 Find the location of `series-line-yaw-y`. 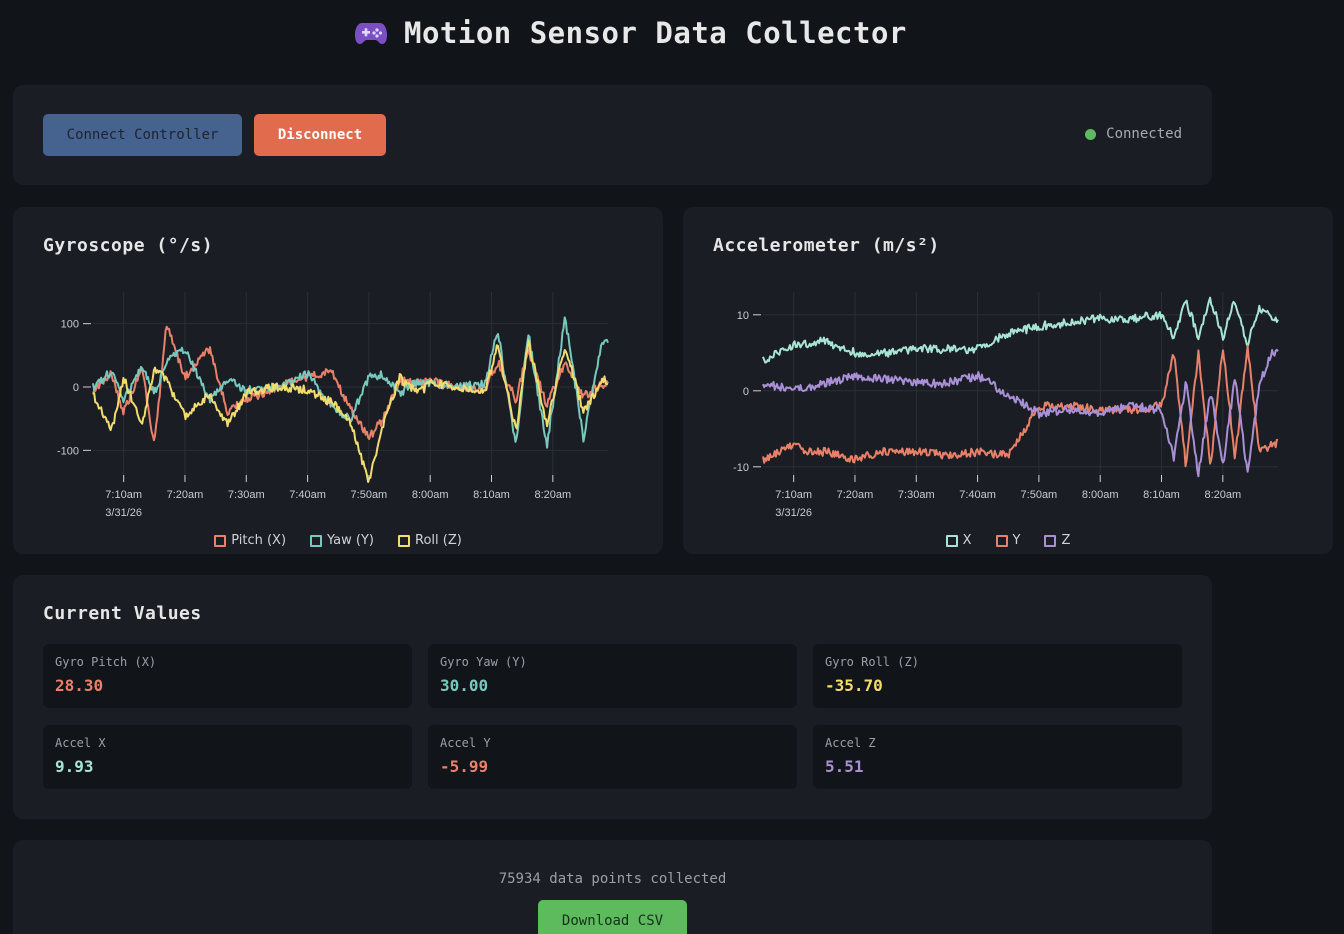

series-line-yaw-y is located at coordinates (350, 382).